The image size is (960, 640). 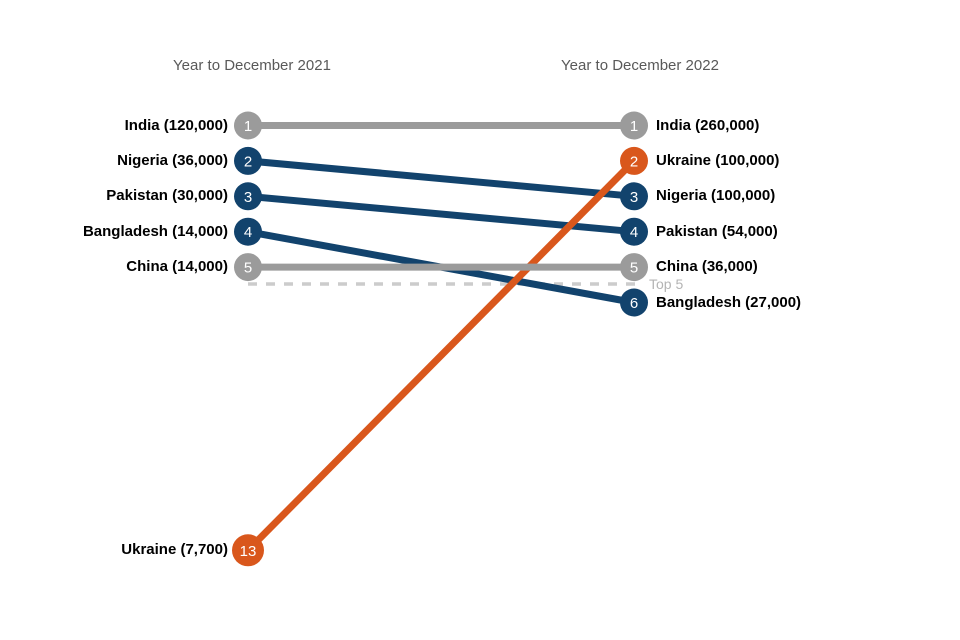 What do you see at coordinates (167, 196) in the screenshot?
I see `series-label-left-pakistan: Pakistan (30,000)` at bounding box center [167, 196].